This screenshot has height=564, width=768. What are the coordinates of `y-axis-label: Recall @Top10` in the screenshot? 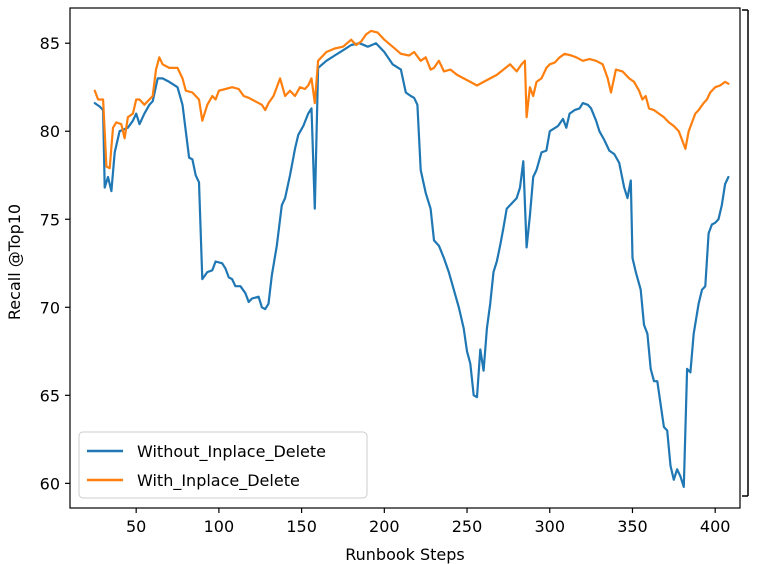 It's located at (14, 262).